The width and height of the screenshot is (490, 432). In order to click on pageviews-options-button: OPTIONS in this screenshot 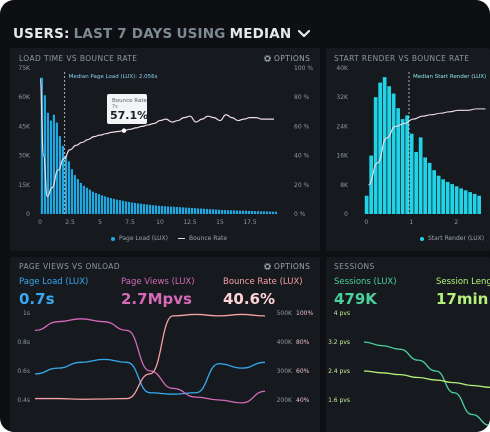, I will do `click(287, 266)`.